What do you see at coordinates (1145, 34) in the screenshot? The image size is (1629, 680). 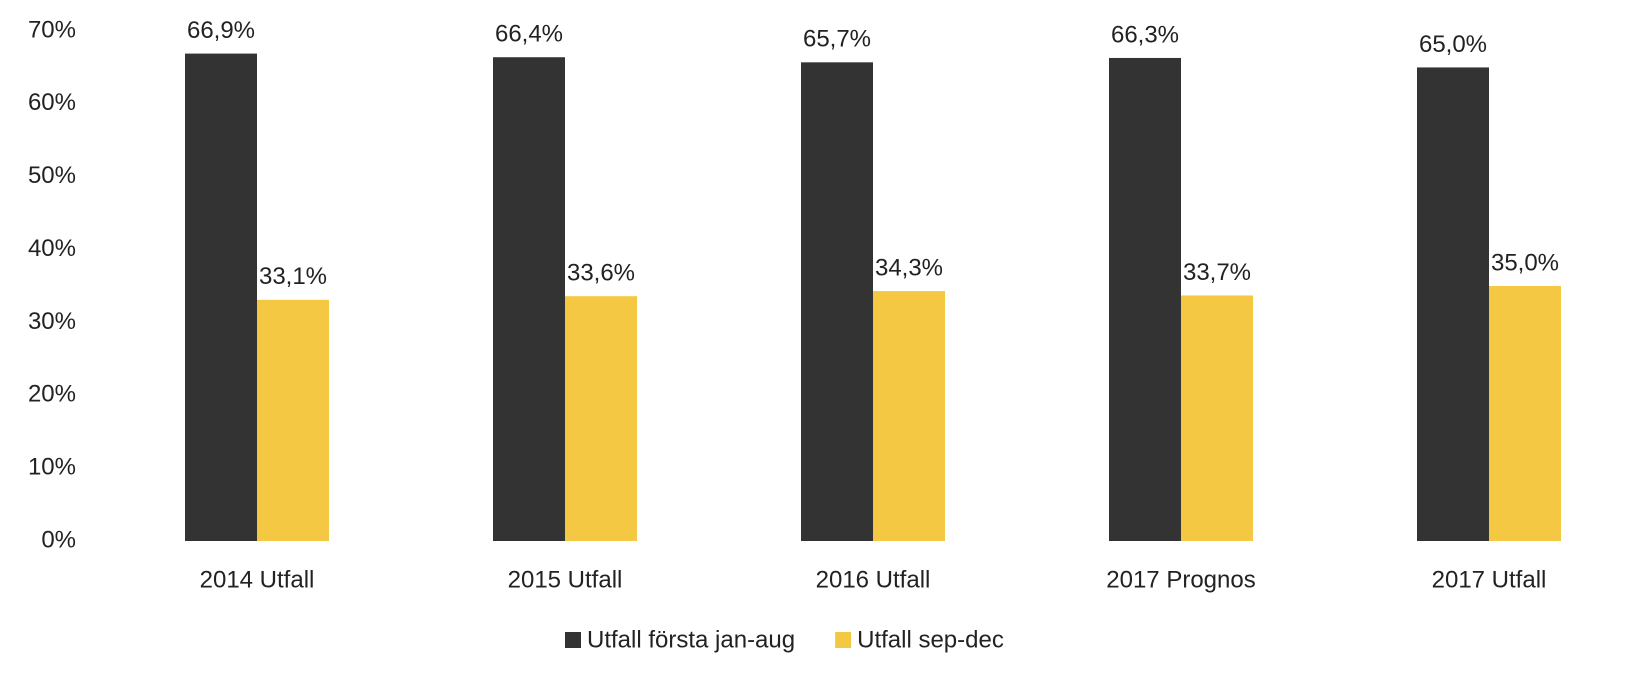 I see `value-label: 66,3%` at bounding box center [1145, 34].